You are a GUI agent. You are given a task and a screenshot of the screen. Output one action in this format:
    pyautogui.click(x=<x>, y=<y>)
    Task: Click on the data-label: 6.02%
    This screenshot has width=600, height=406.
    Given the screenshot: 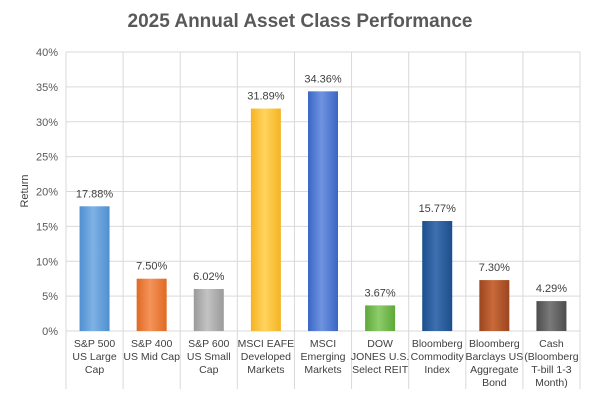 What is the action you would take?
    pyautogui.click(x=208, y=277)
    